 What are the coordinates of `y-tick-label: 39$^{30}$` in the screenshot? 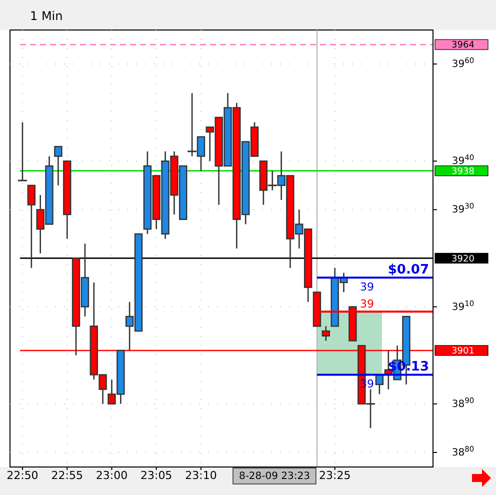 It's located at (463, 208).